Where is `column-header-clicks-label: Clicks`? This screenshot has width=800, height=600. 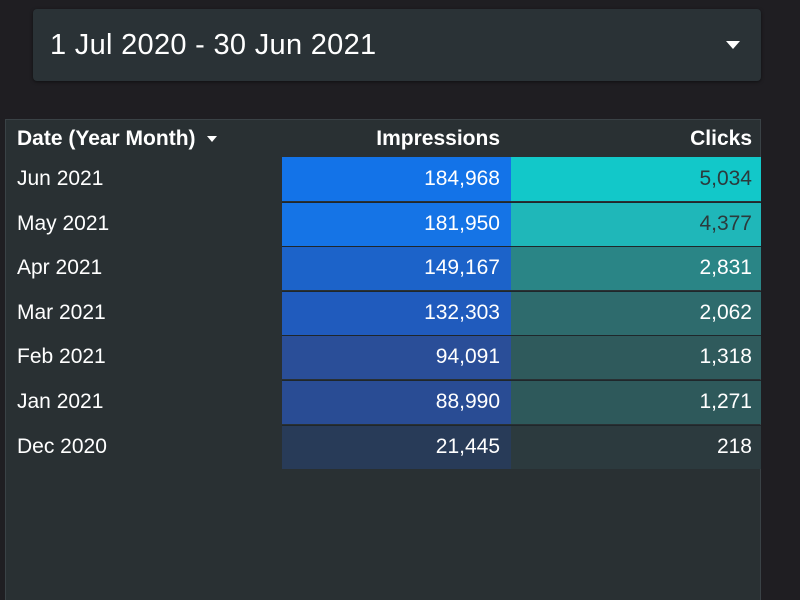 column-header-clicks-label: Clicks is located at coordinates (721, 138).